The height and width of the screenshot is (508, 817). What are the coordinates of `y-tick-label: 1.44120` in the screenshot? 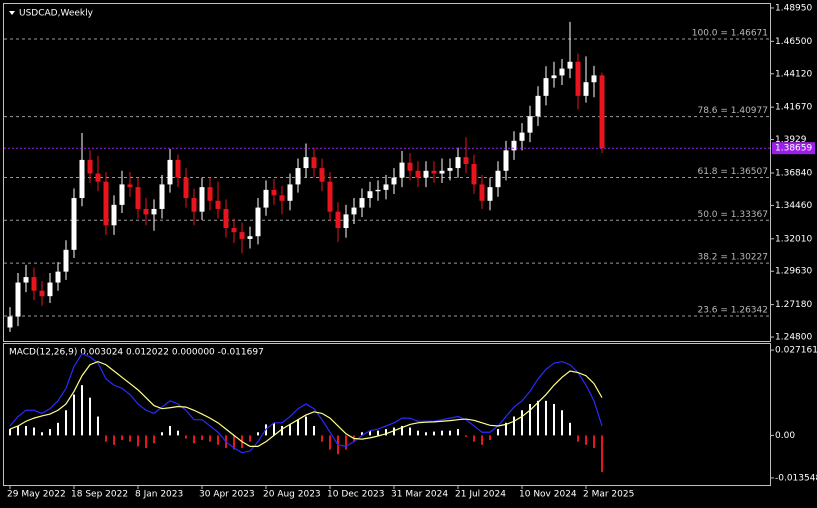 It's located at (793, 74).